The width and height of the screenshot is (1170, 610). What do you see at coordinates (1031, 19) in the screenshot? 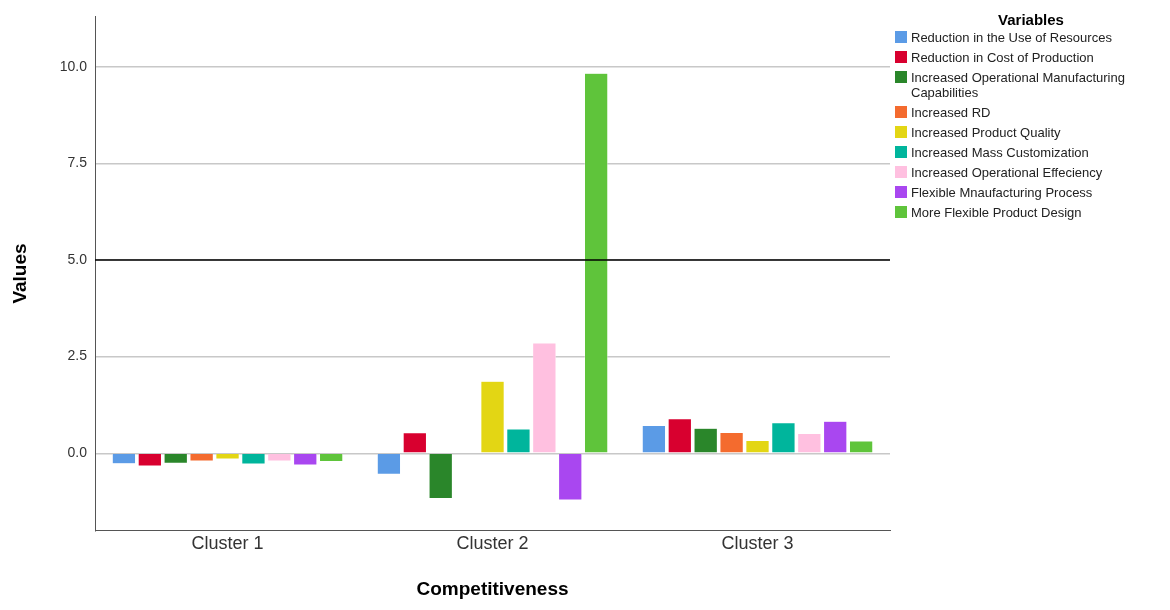
I see `legend-title: Variables` at bounding box center [1031, 19].